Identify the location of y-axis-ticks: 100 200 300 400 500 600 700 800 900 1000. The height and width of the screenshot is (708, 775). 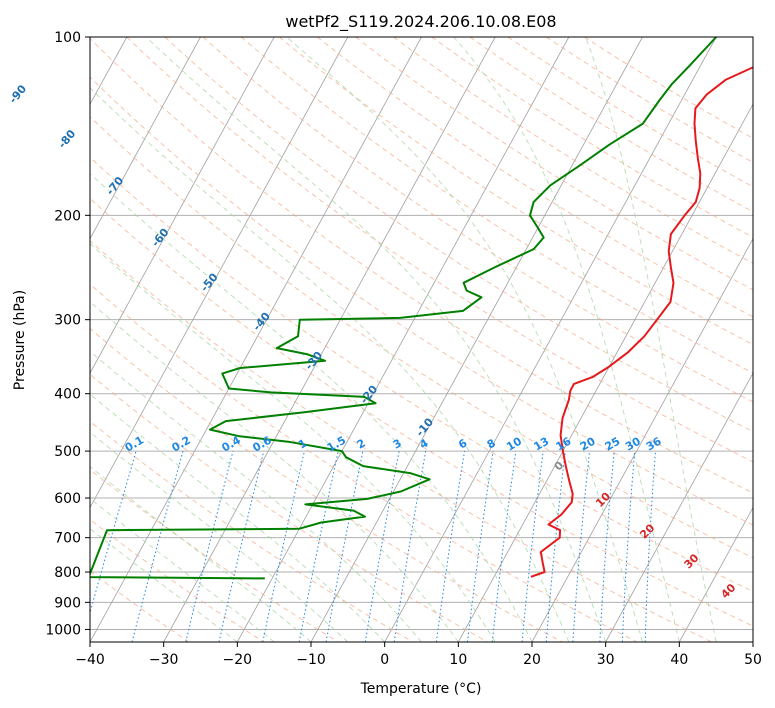
(67, 334).